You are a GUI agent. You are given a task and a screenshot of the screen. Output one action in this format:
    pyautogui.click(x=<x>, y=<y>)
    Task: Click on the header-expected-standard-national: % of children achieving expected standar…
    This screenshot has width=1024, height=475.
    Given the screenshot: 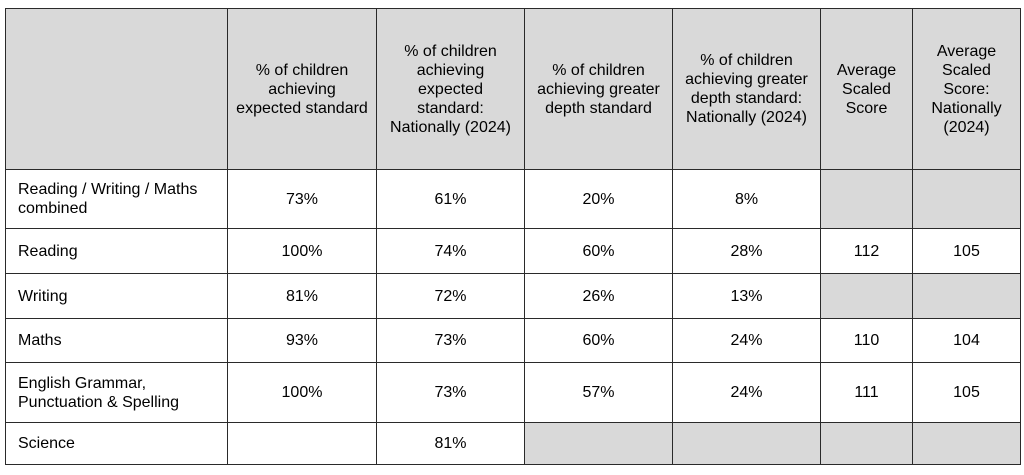 What is the action you would take?
    pyautogui.click(x=450, y=89)
    